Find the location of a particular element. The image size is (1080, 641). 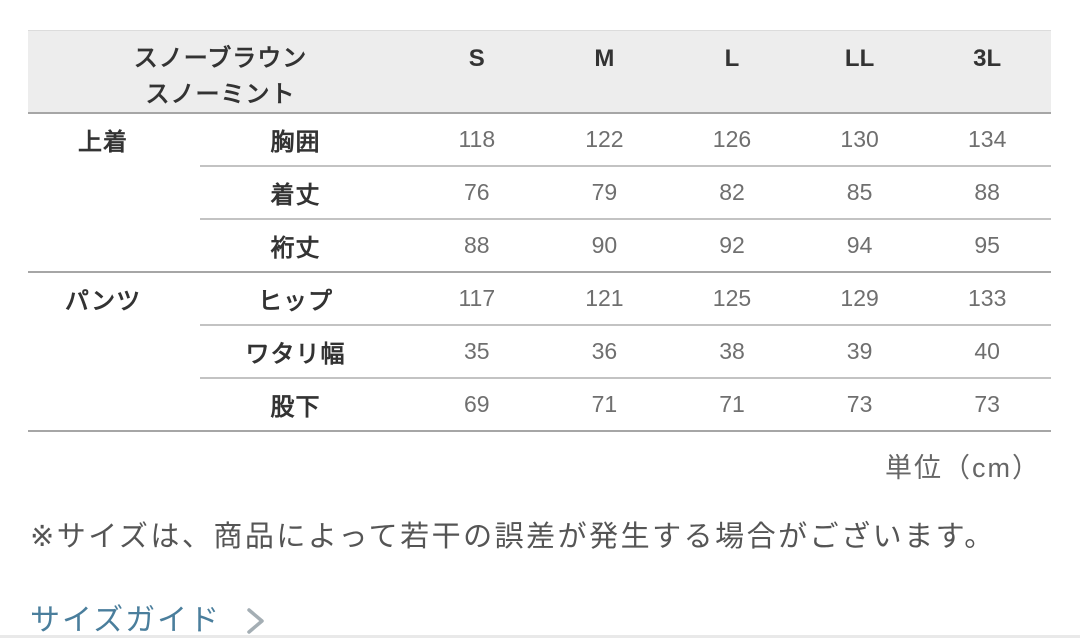

cell-value: 134 is located at coordinates (987, 139).